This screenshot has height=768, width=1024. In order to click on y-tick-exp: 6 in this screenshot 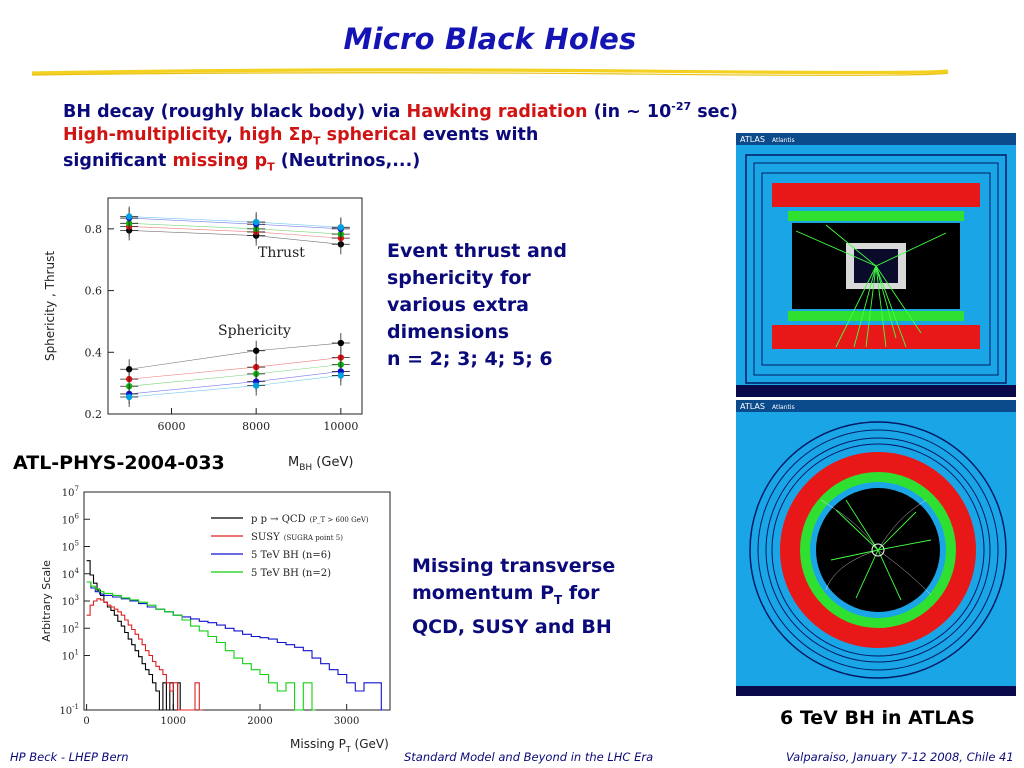, I will do `click(77, 516)`.